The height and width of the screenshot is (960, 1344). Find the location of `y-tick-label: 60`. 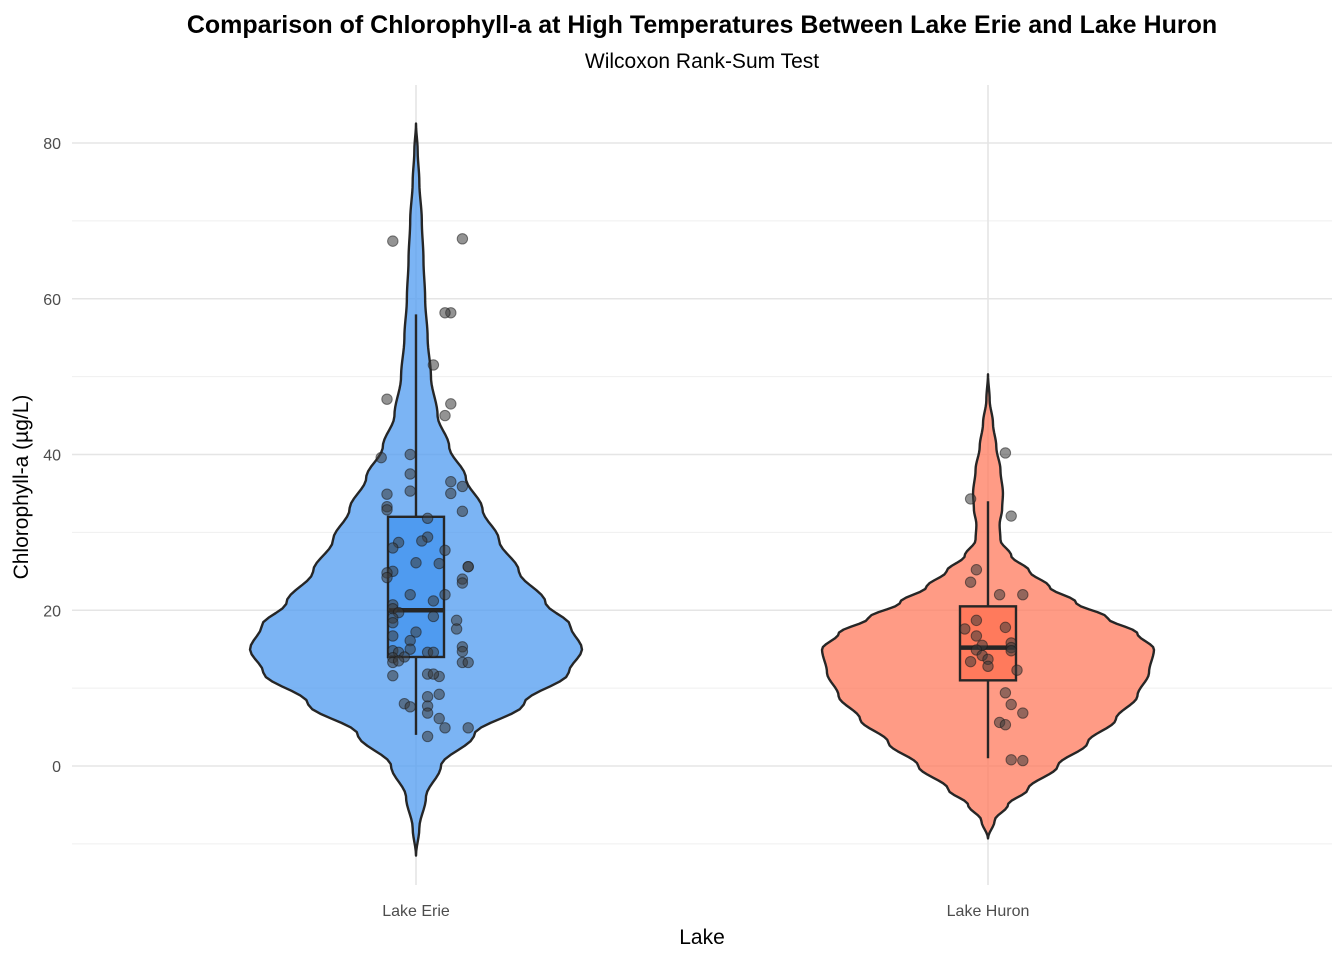

y-tick-label: 60 is located at coordinates (52, 300).